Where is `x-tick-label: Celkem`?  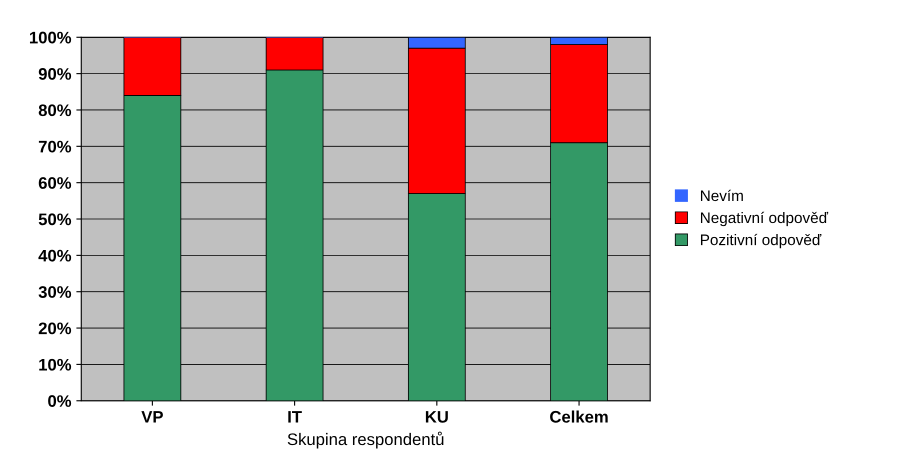 x-tick-label: Celkem is located at coordinates (579, 416).